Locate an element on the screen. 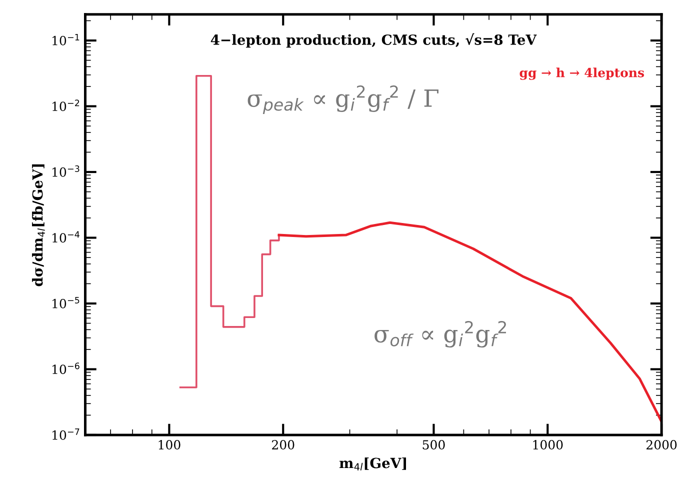 The image size is (682, 478). y-axis-title: dσ/dm$_{4l}$[fb/GeV] is located at coordinates (38, 225).